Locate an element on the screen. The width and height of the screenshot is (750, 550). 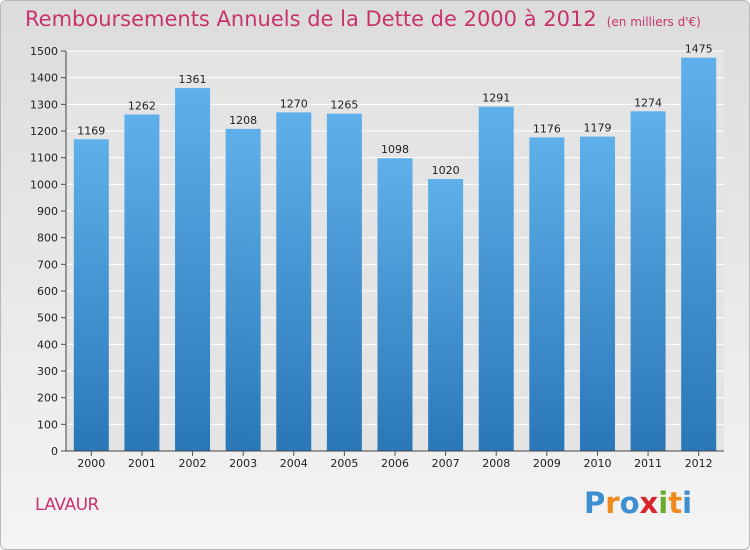
x-tick-label: 2005 is located at coordinates (344, 463).